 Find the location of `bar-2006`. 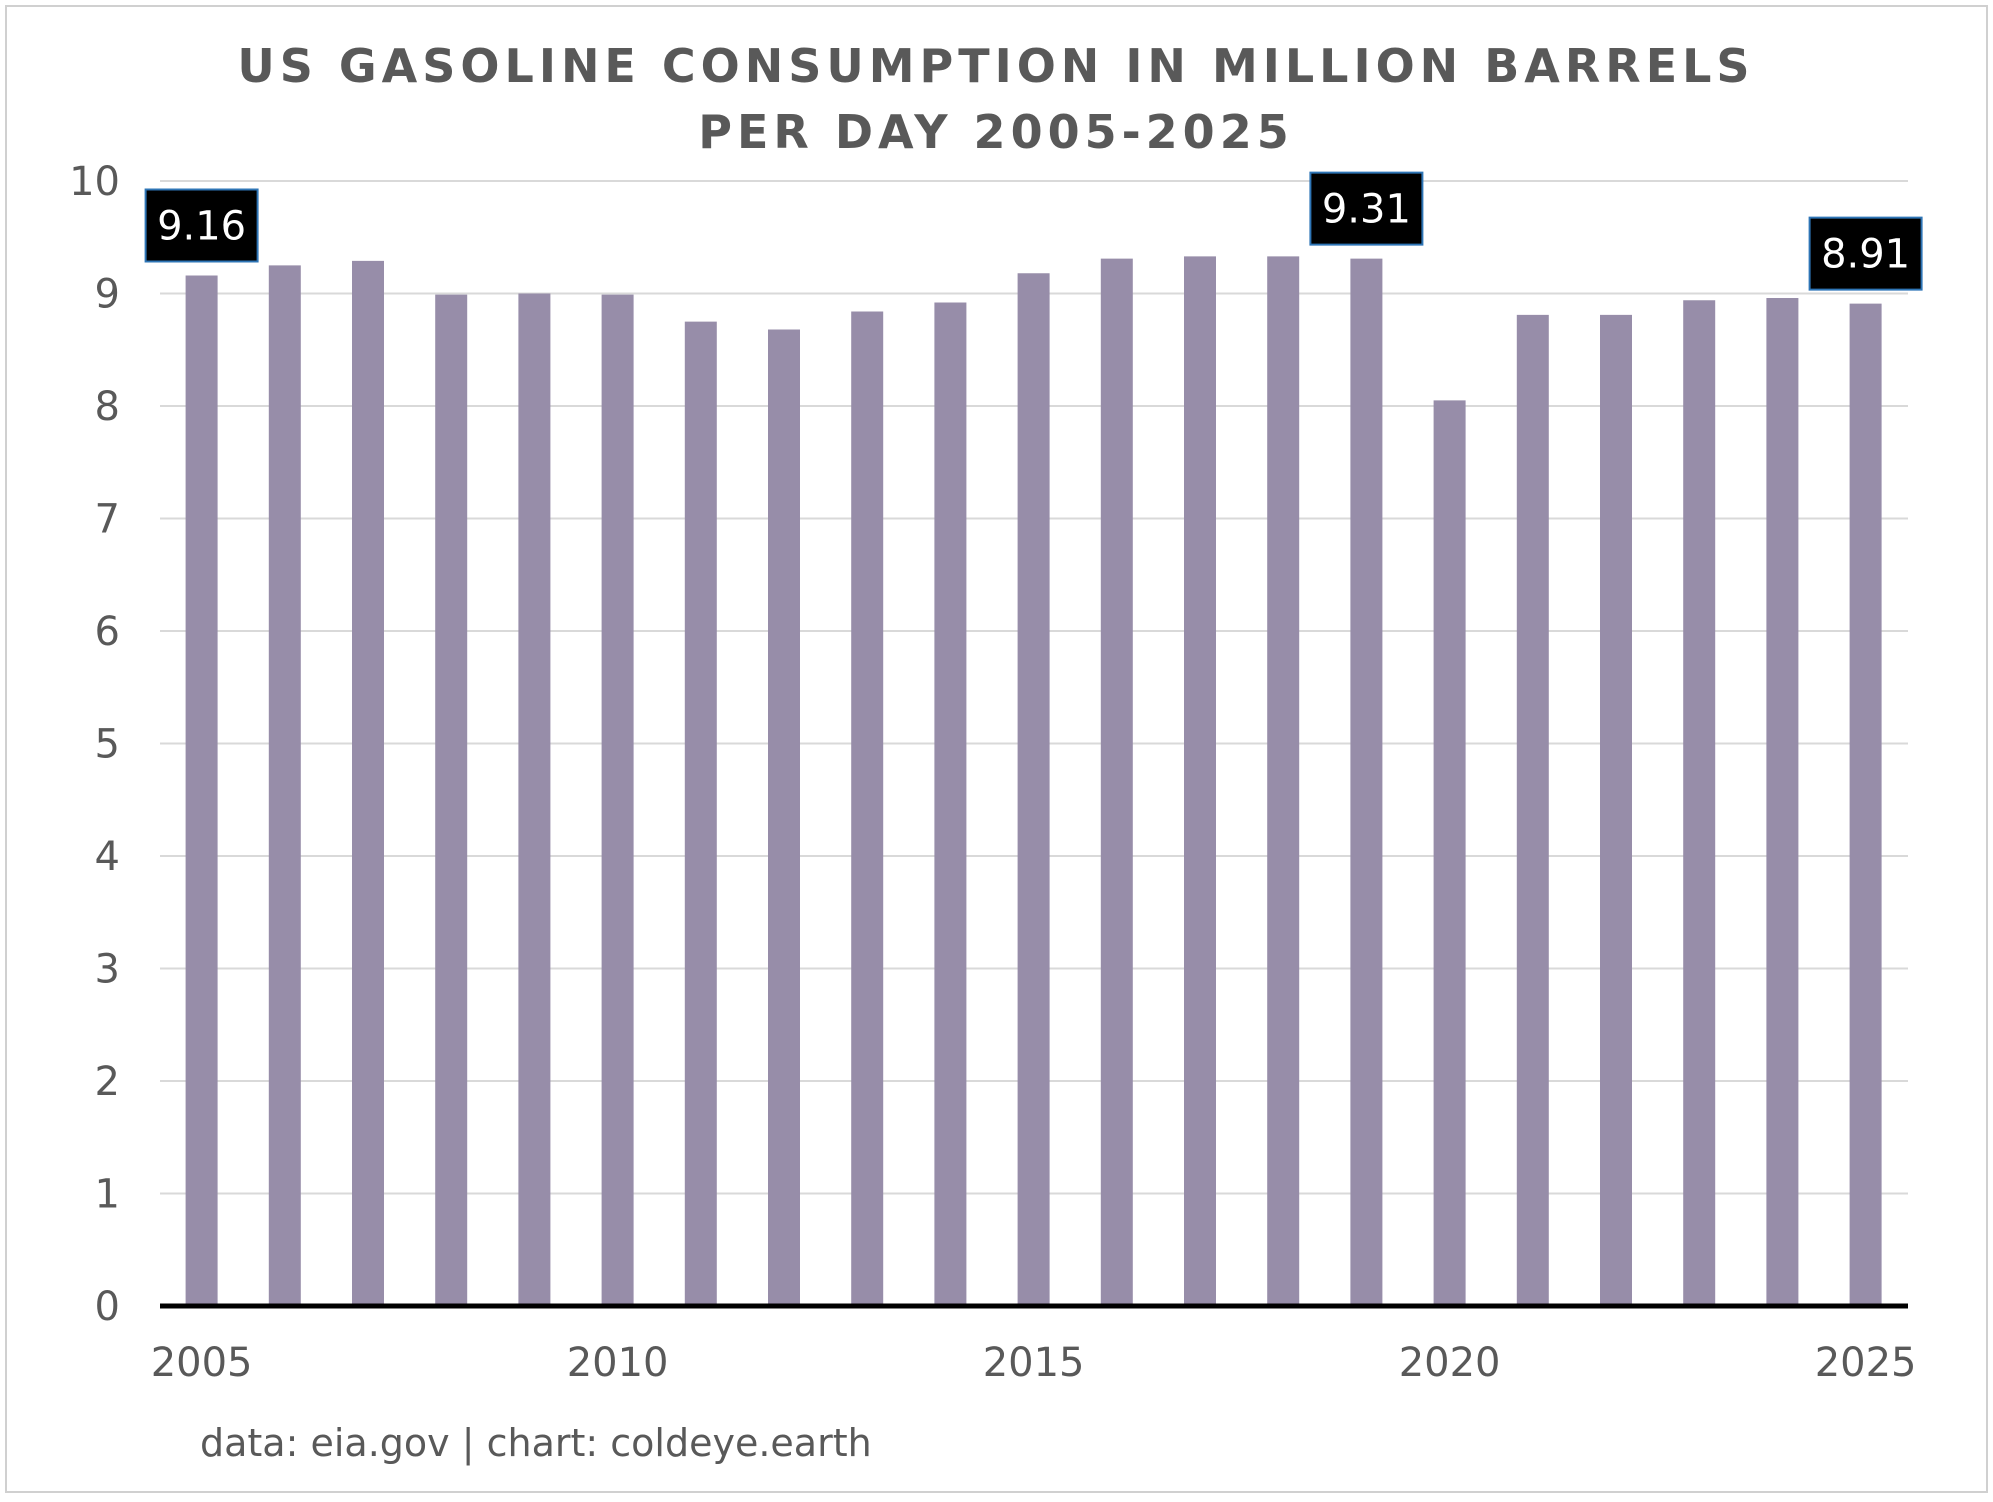

bar-2006 is located at coordinates (284, 785).